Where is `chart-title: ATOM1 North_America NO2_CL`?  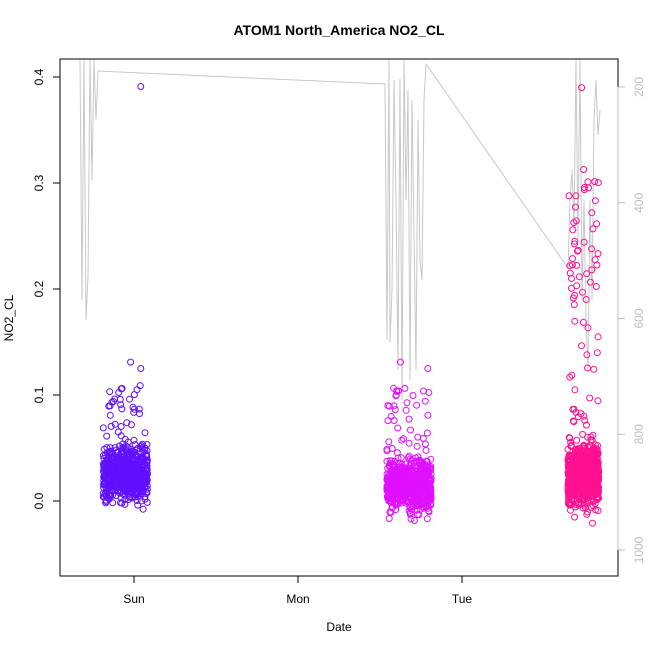
chart-title: ATOM1 North_America NO2_CL is located at coordinates (339, 30).